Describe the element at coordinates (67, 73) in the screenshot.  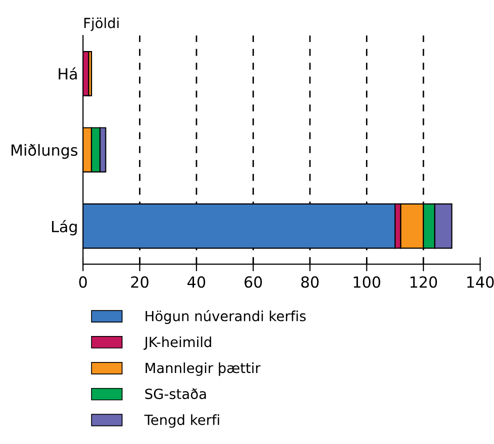
I see `y-tick-label: Há` at that location.